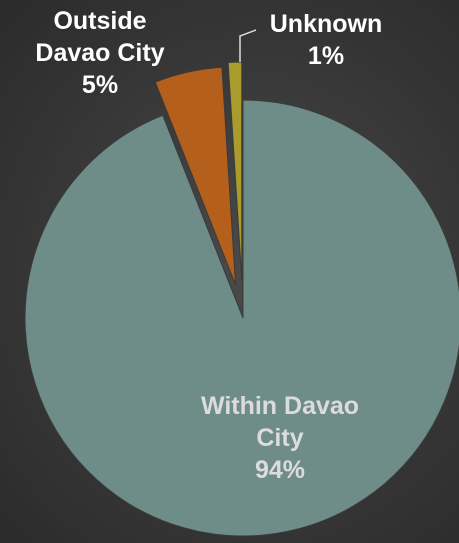  Describe the element at coordinates (280, 422) in the screenshot. I see `category-label: Within Davao City` at that location.